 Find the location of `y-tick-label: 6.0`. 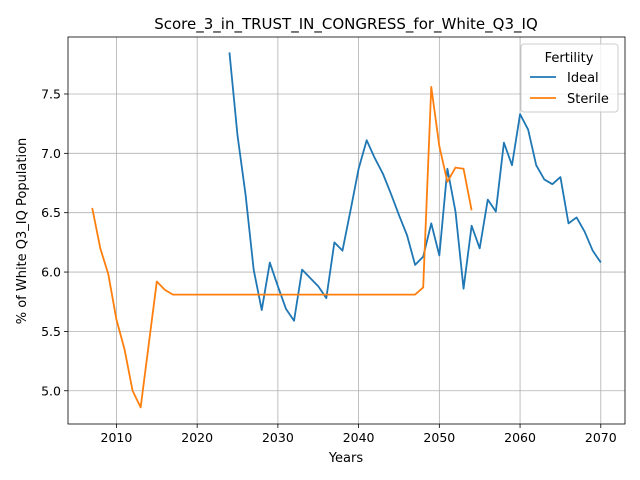

y-tick-label: 6.0 is located at coordinates (51, 272).